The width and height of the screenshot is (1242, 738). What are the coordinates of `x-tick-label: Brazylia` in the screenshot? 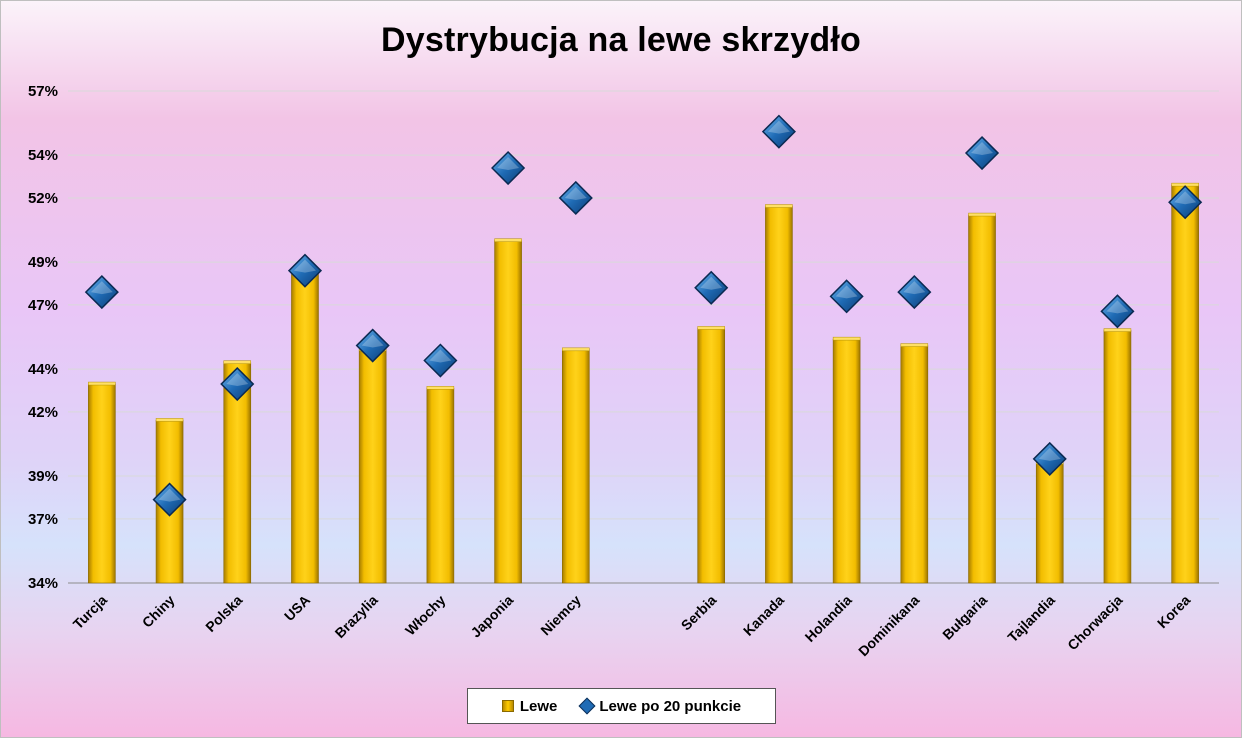 It's located at (356, 616).